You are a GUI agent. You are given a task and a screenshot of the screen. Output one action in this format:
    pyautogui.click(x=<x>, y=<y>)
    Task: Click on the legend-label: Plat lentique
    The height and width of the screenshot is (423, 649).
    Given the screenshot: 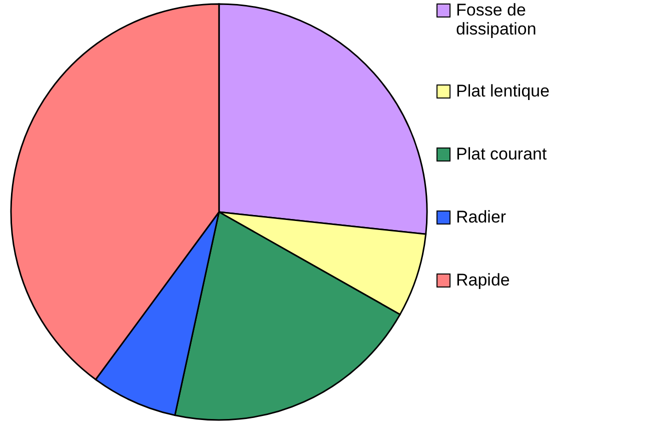 What is the action you would take?
    pyautogui.click(x=503, y=91)
    